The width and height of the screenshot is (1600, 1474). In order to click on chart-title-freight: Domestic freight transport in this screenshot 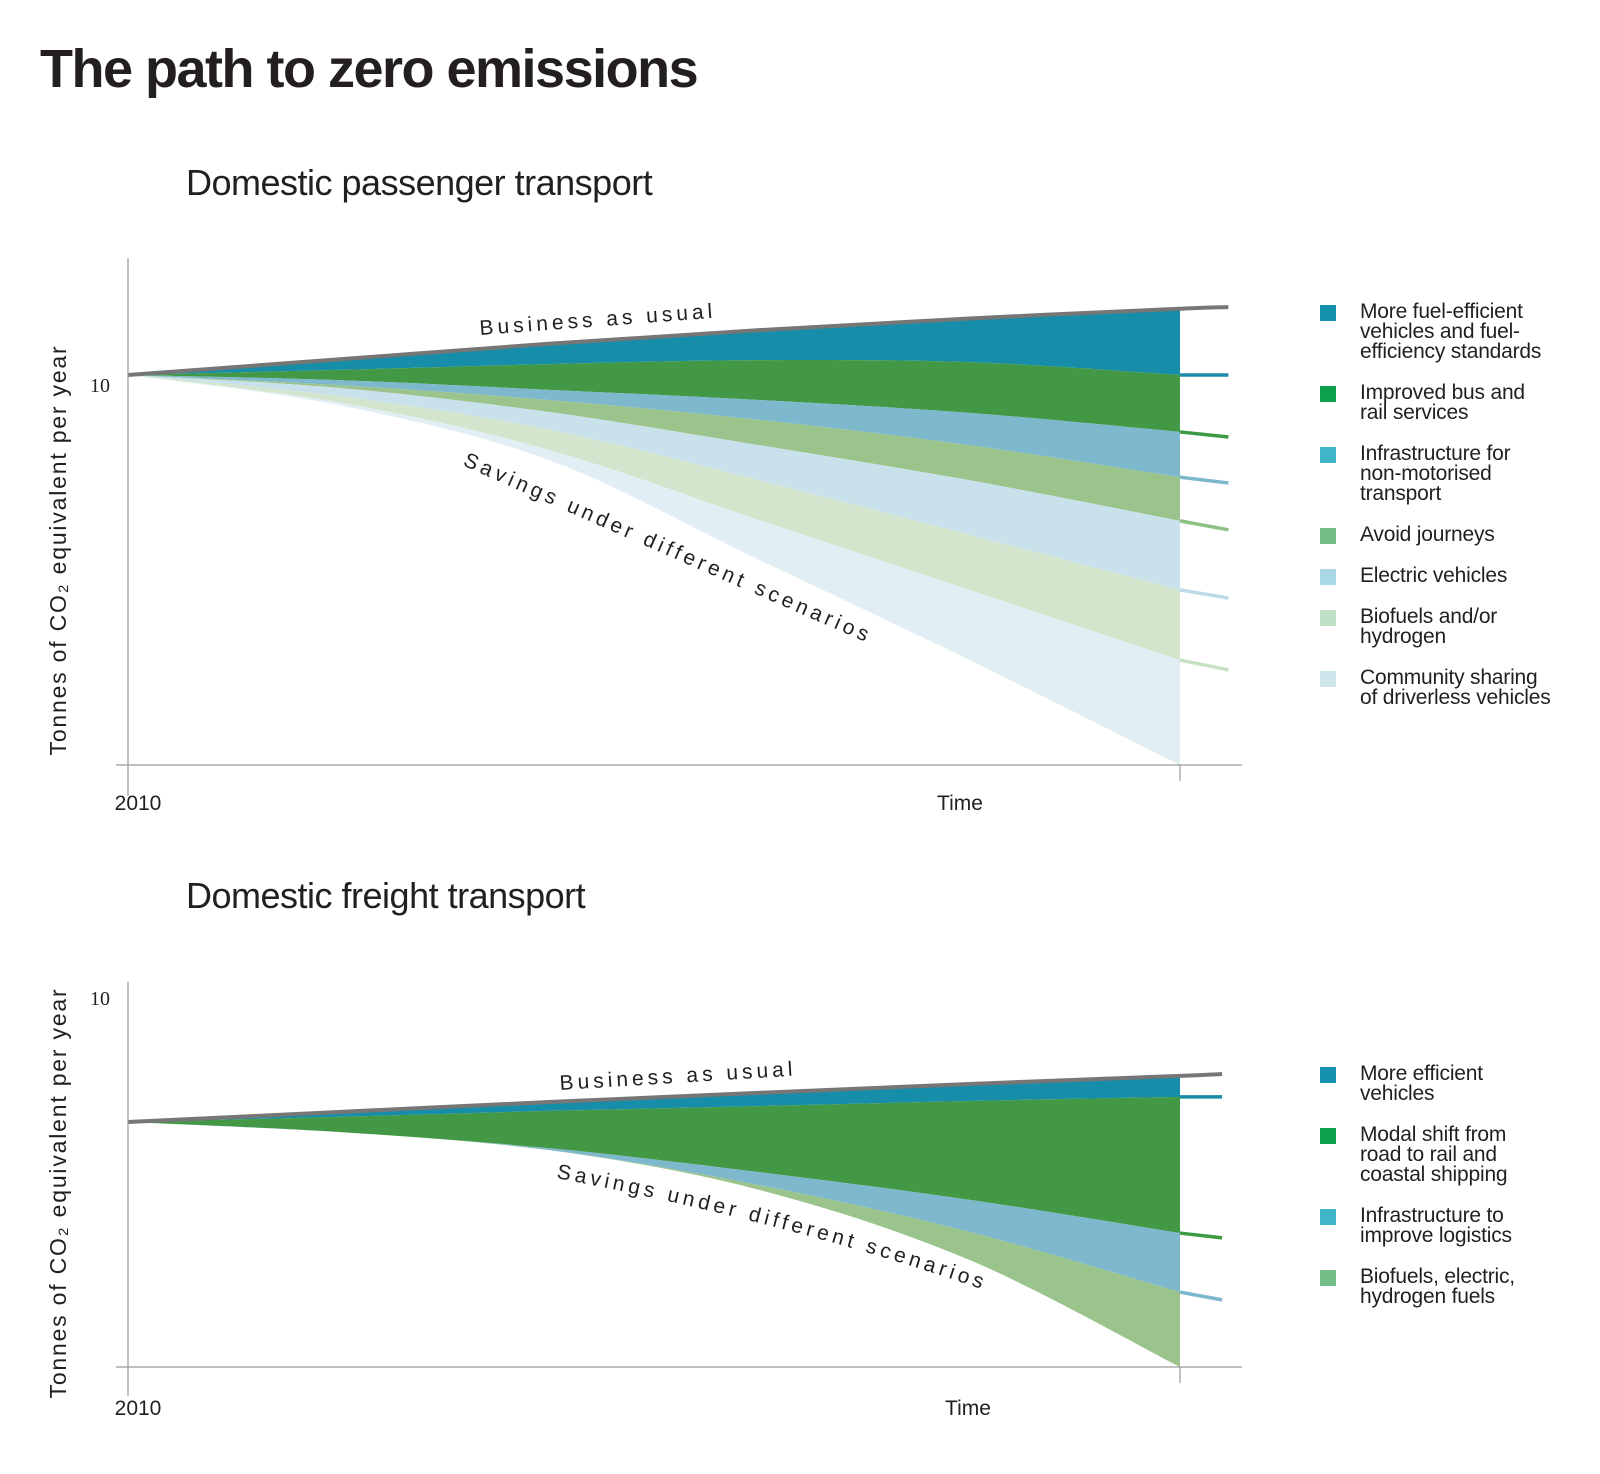, I will do `click(386, 895)`.